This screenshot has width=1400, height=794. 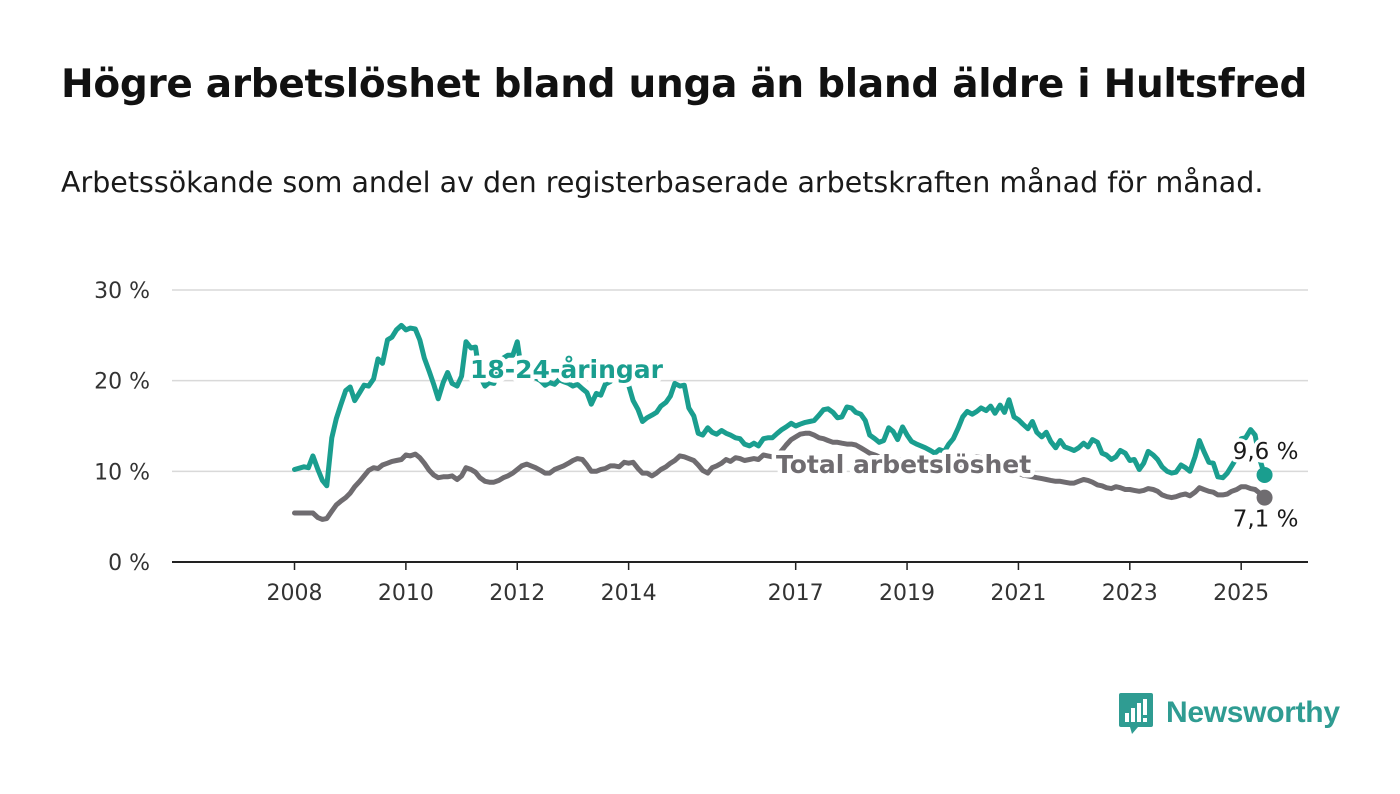 I want to click on end-label-youth: 9,6 %, so click(x=1266, y=452).